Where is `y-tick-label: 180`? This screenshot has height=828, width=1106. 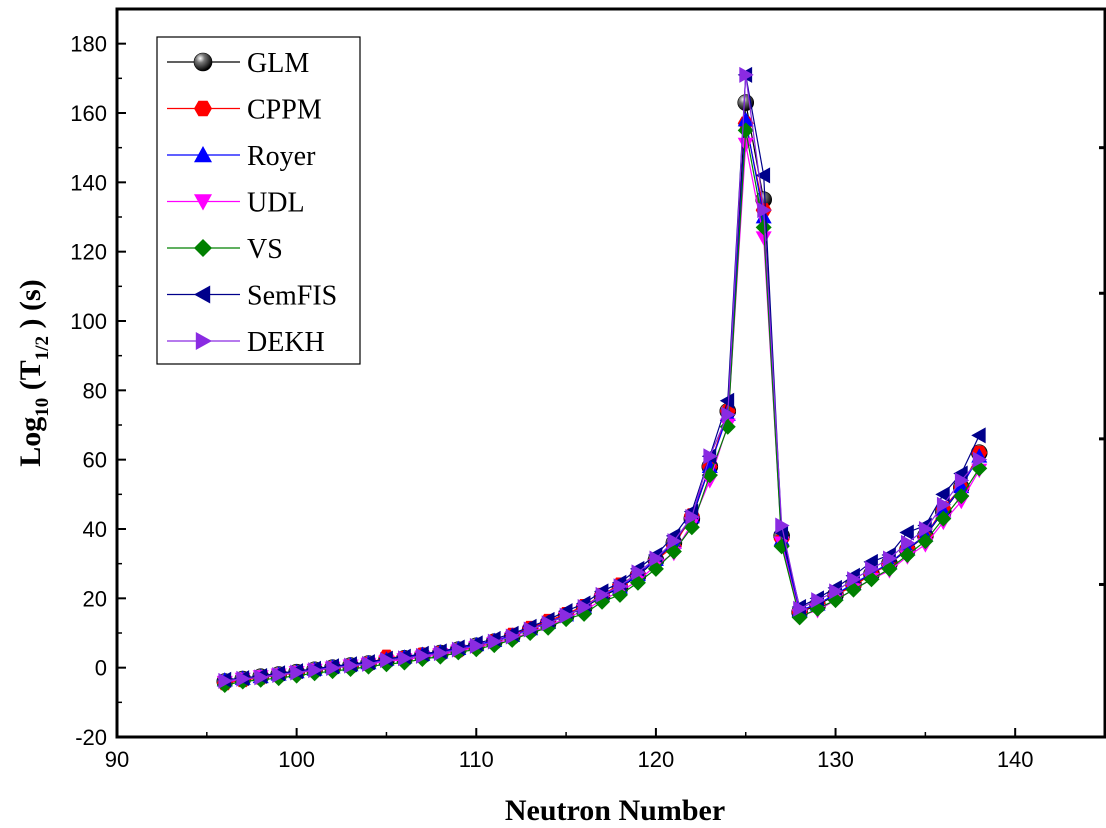
y-tick-label: 180 is located at coordinates (88, 44).